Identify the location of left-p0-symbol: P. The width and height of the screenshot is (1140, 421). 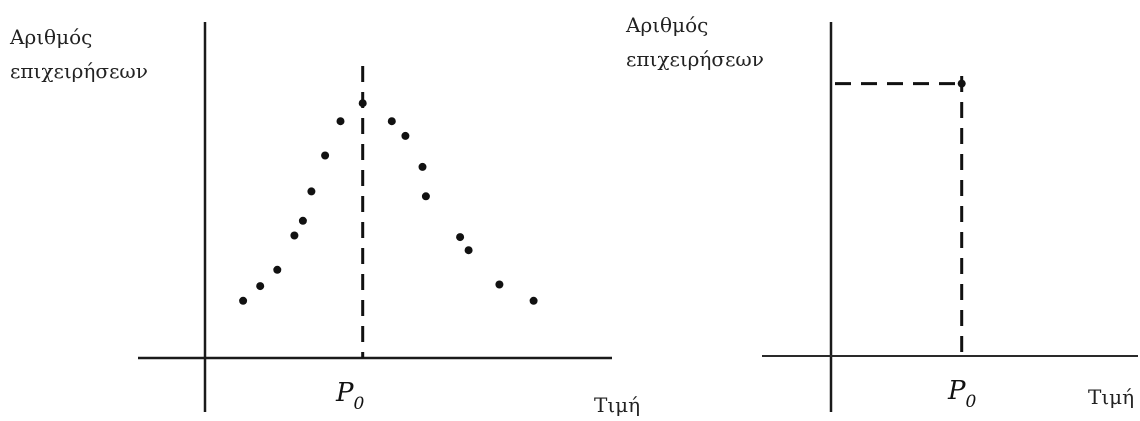
(344, 393).